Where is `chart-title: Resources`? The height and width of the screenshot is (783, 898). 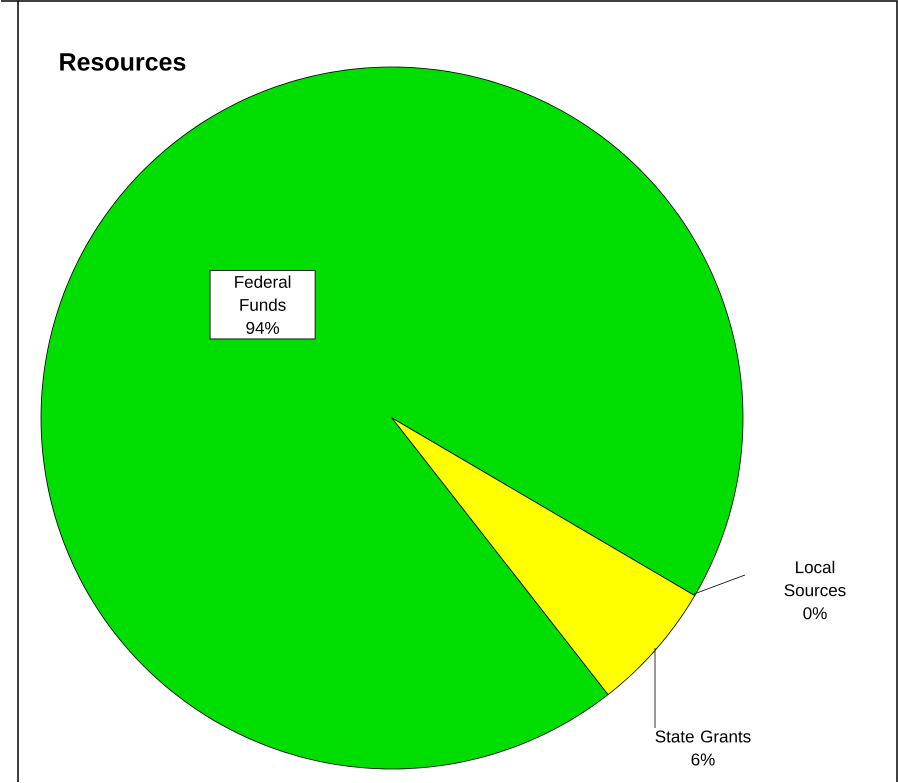 chart-title: Resources is located at coordinates (123, 62).